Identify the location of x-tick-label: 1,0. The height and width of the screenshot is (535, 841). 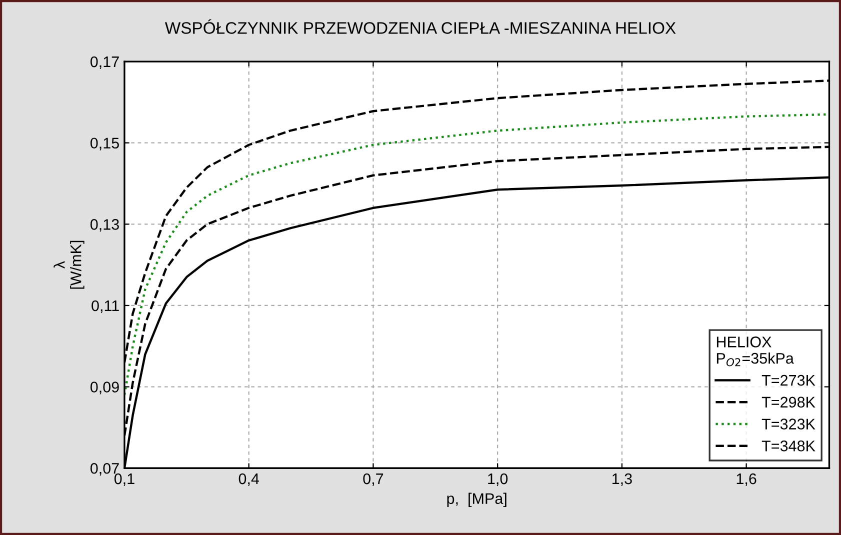
(498, 479).